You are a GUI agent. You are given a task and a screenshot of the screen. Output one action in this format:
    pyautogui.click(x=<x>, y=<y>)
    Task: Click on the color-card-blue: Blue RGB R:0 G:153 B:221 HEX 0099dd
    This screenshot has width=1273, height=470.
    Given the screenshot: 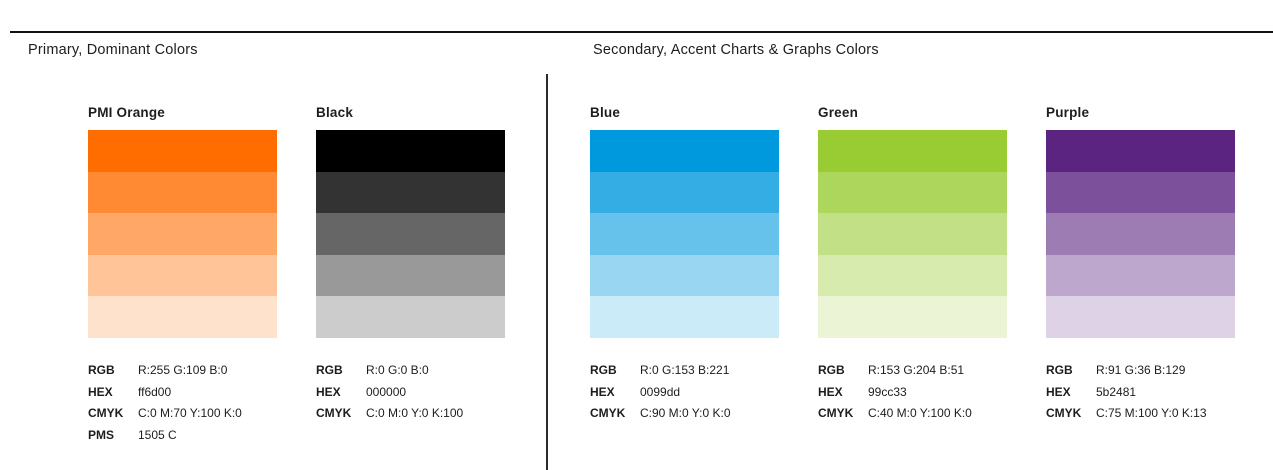 What is the action you would take?
    pyautogui.click(x=684, y=265)
    